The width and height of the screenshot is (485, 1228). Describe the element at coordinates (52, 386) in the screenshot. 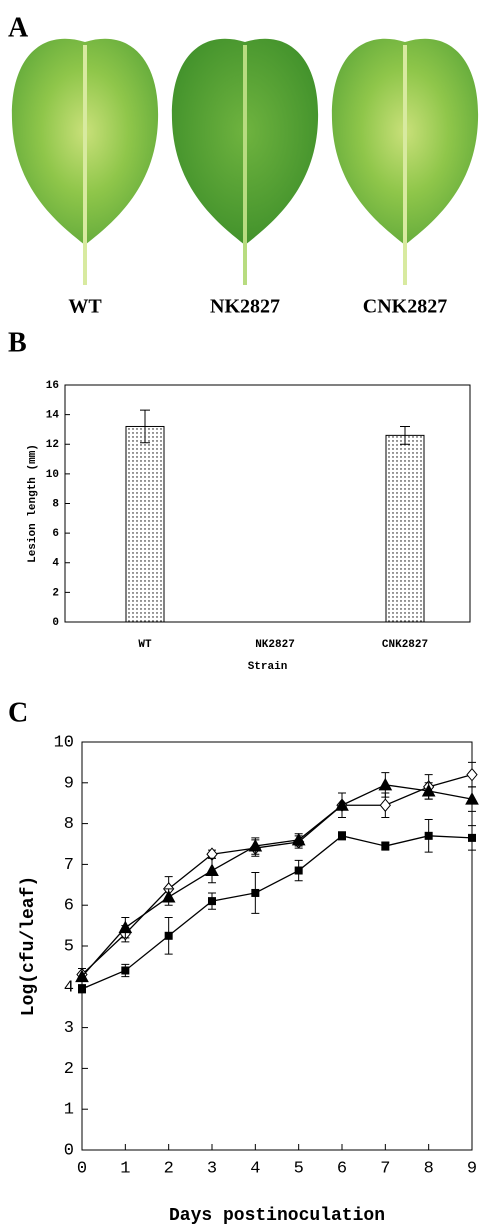

I see `y-tick-label: 16` at that location.